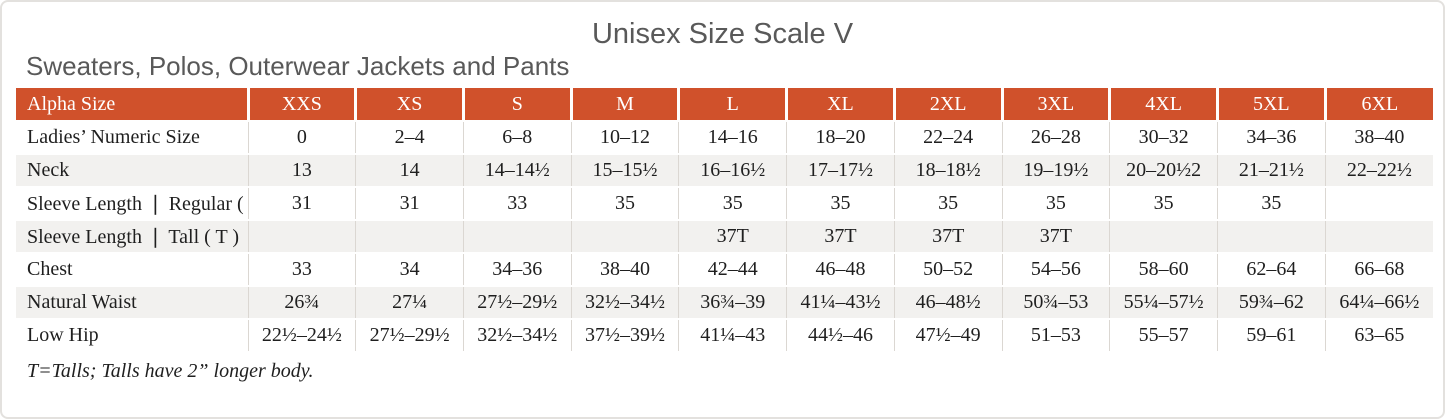  I want to click on size-cell-5xl-low-hip: 59–61, so click(1271, 334).